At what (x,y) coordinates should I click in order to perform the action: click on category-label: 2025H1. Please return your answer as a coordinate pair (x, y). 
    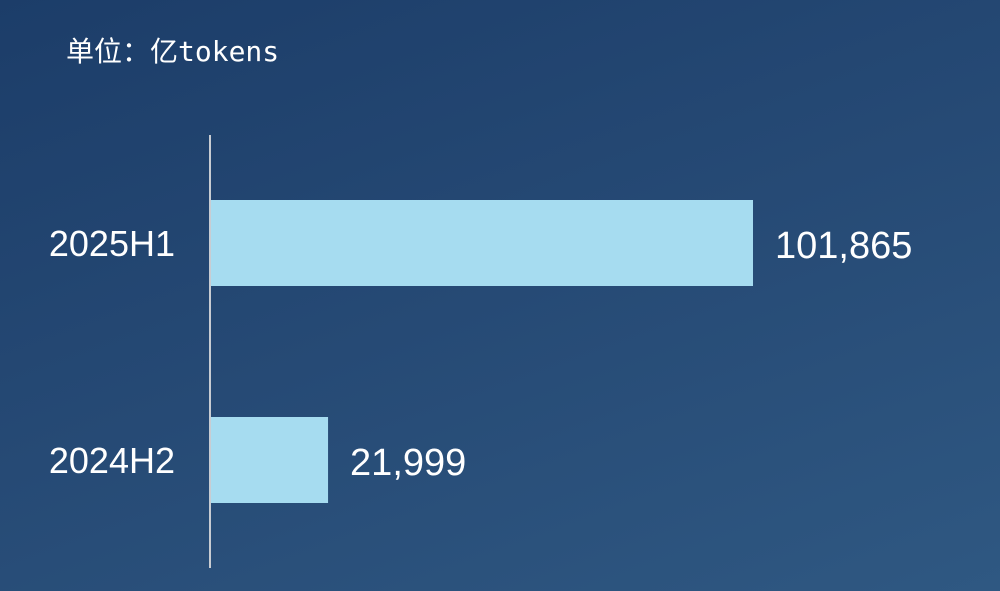
    Looking at the image, I should click on (112, 243).